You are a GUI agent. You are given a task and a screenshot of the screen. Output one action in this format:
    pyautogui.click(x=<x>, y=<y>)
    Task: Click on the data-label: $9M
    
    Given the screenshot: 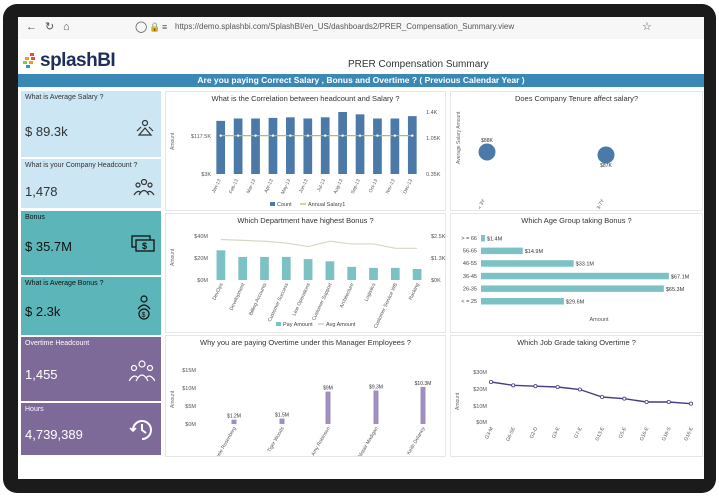 What is the action you would take?
    pyautogui.click(x=328, y=389)
    